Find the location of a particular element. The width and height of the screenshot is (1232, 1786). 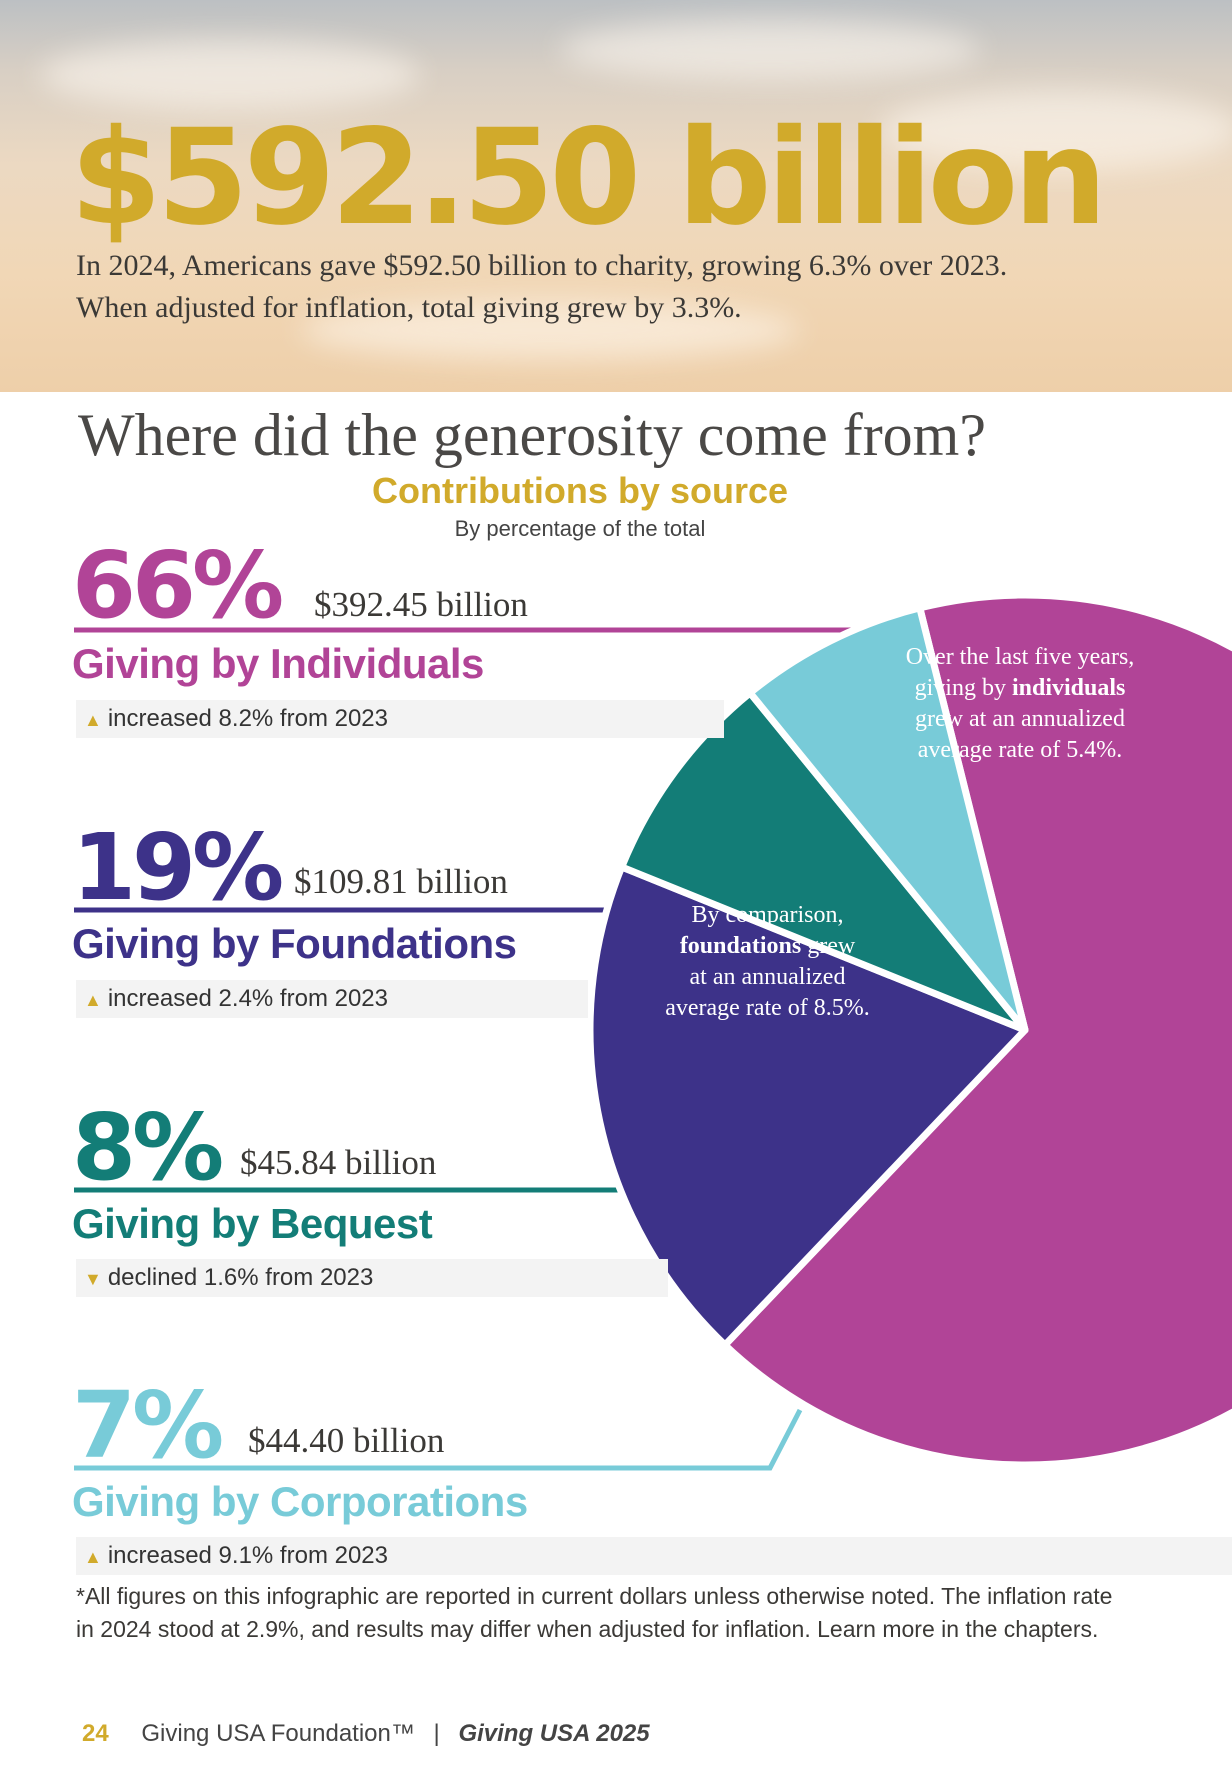

corporations-percent: 7% is located at coordinates (148, 1425).